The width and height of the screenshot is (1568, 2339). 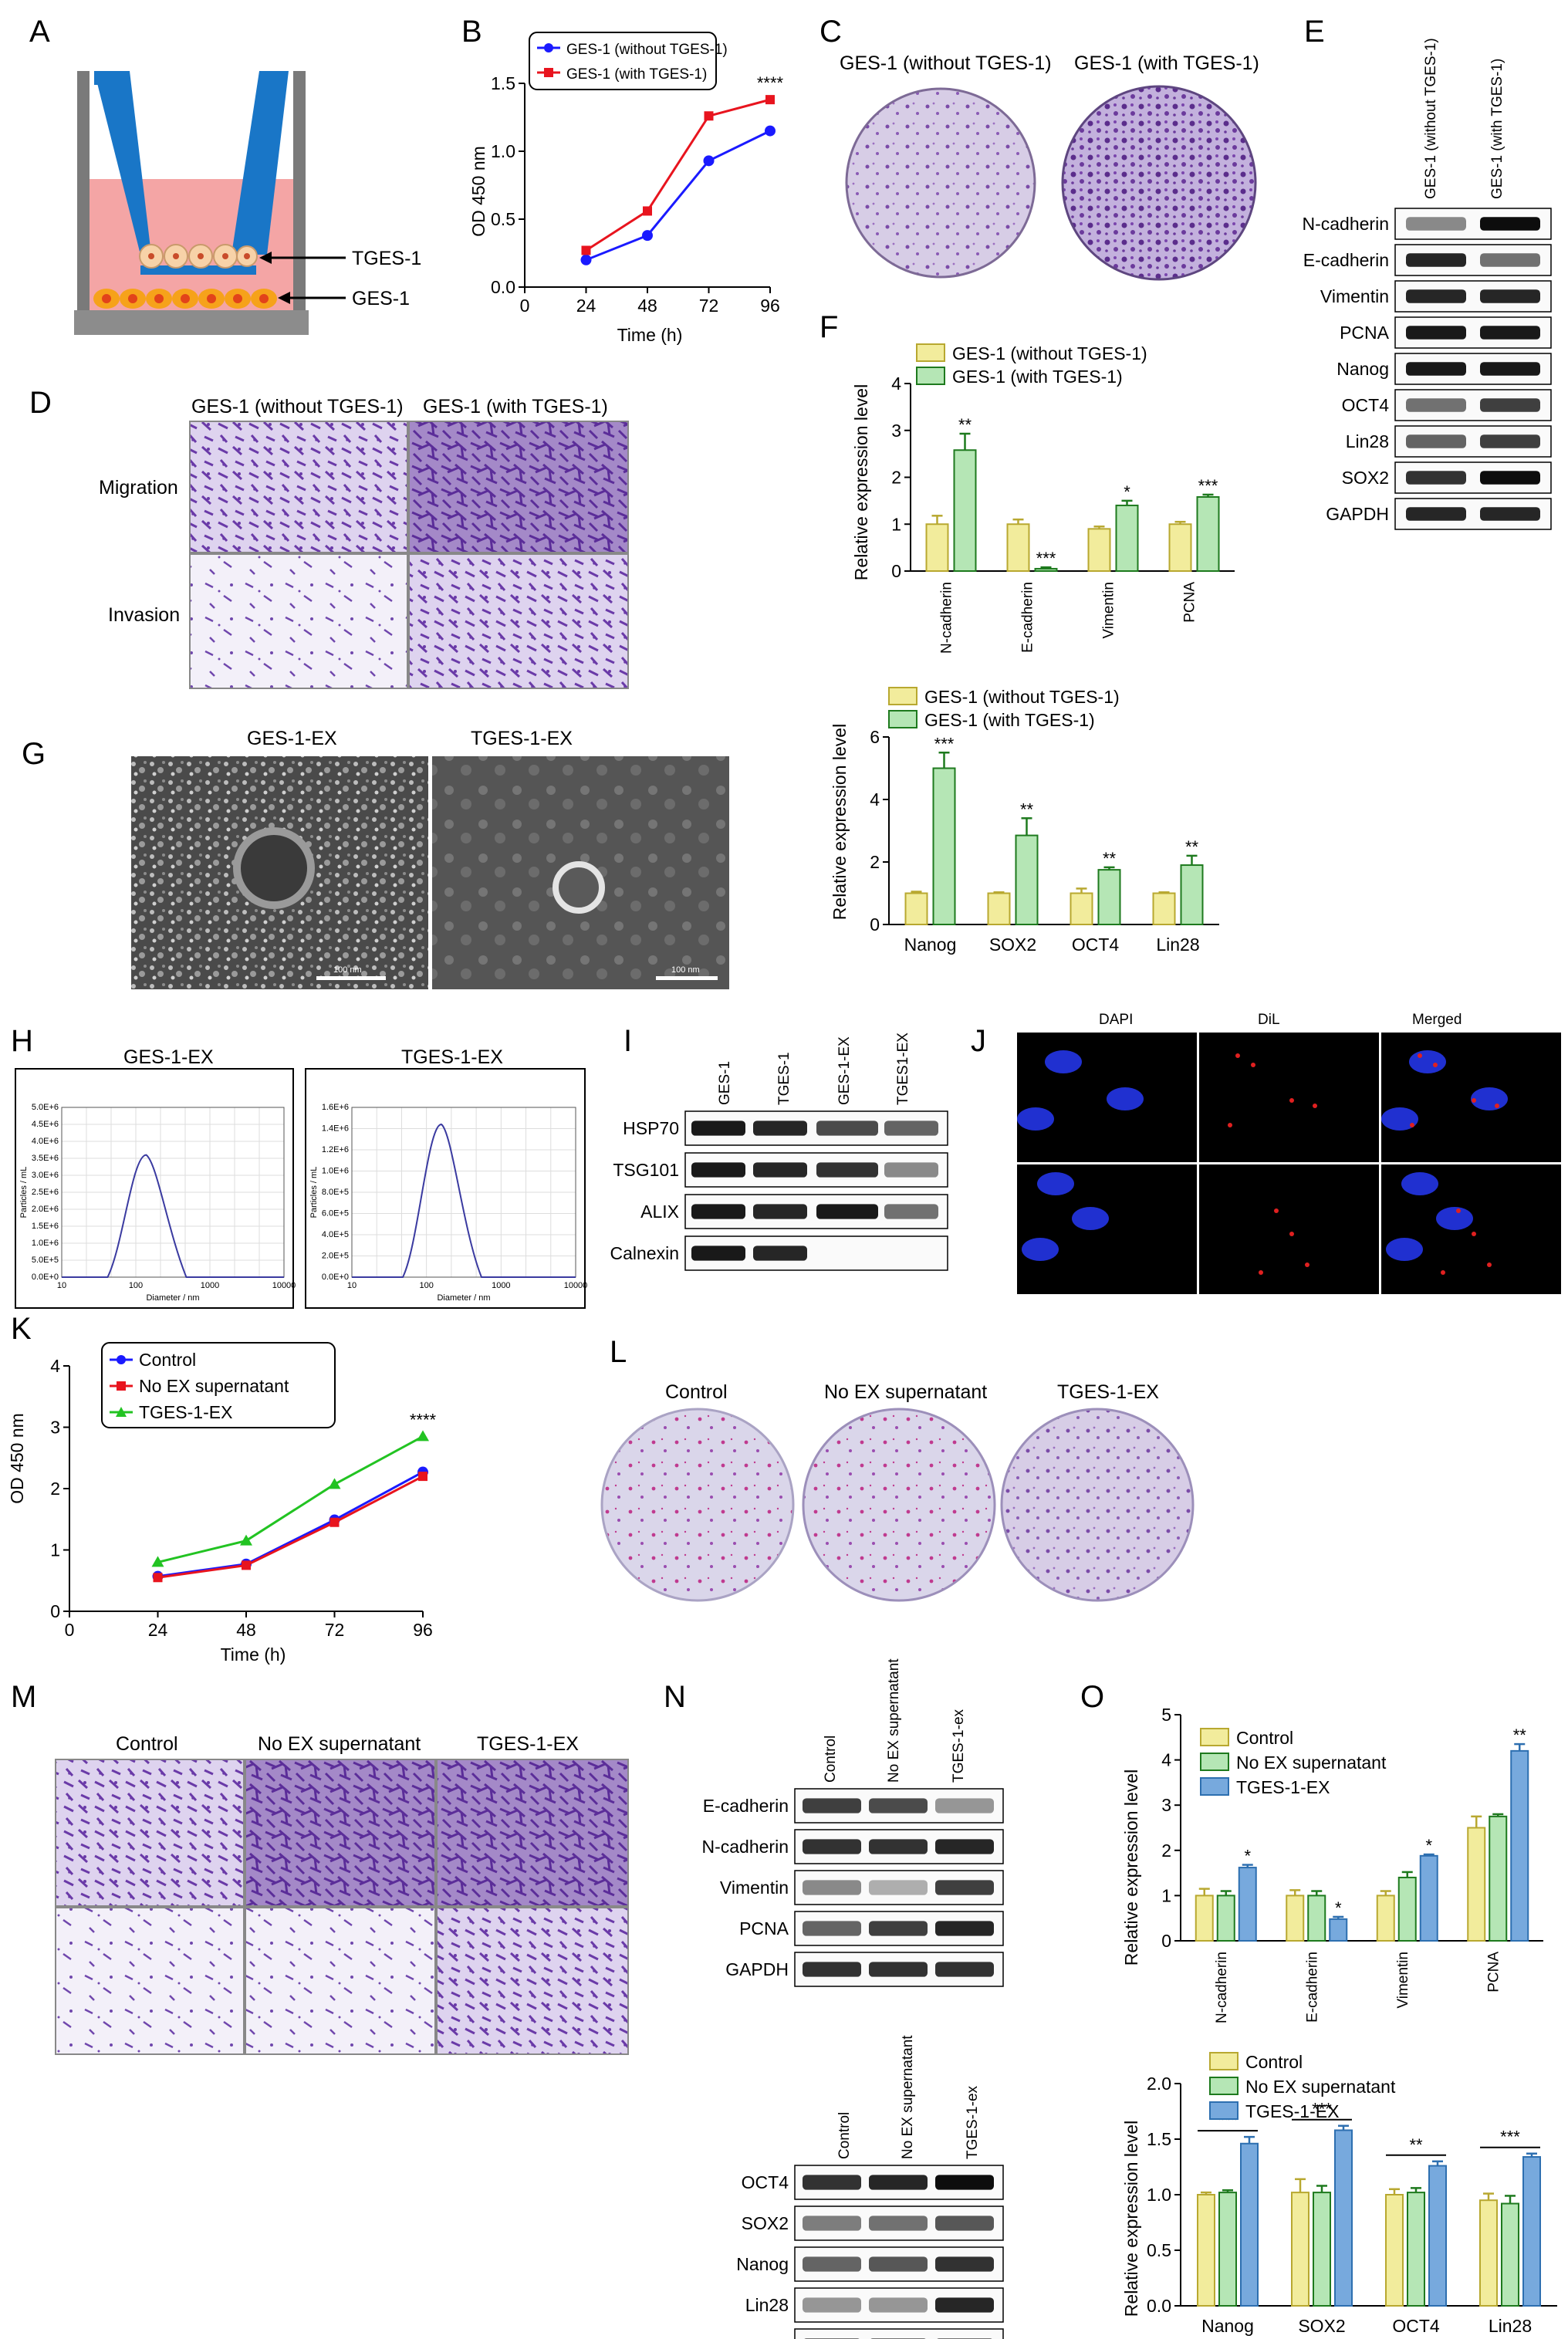 I want to click on h-ytick-label: 2.0E+6, so click(x=45, y=1209).